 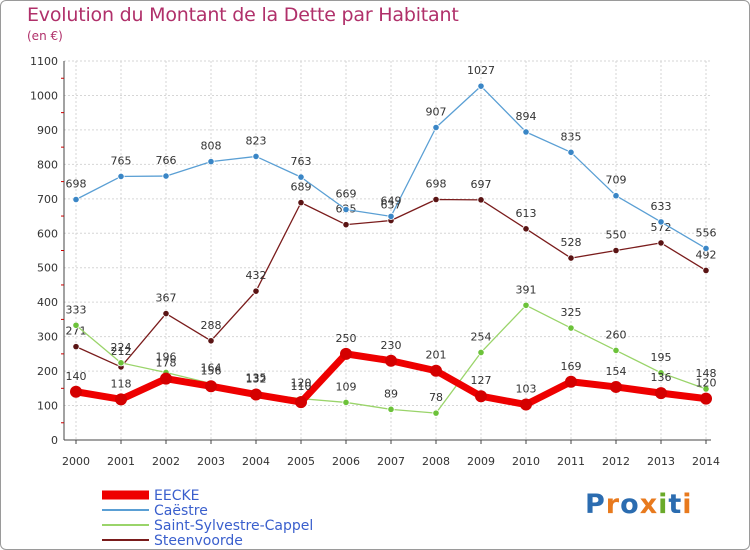 I want to click on proxiti-logo: Proxiti, so click(x=639, y=504).